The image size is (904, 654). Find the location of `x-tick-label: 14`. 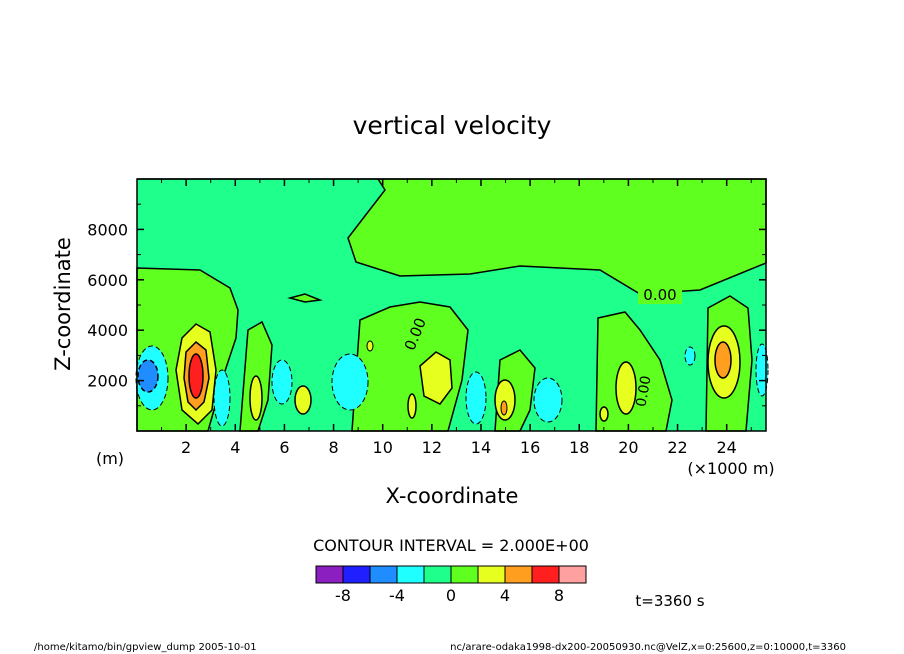

x-tick-label: 14 is located at coordinates (481, 447).